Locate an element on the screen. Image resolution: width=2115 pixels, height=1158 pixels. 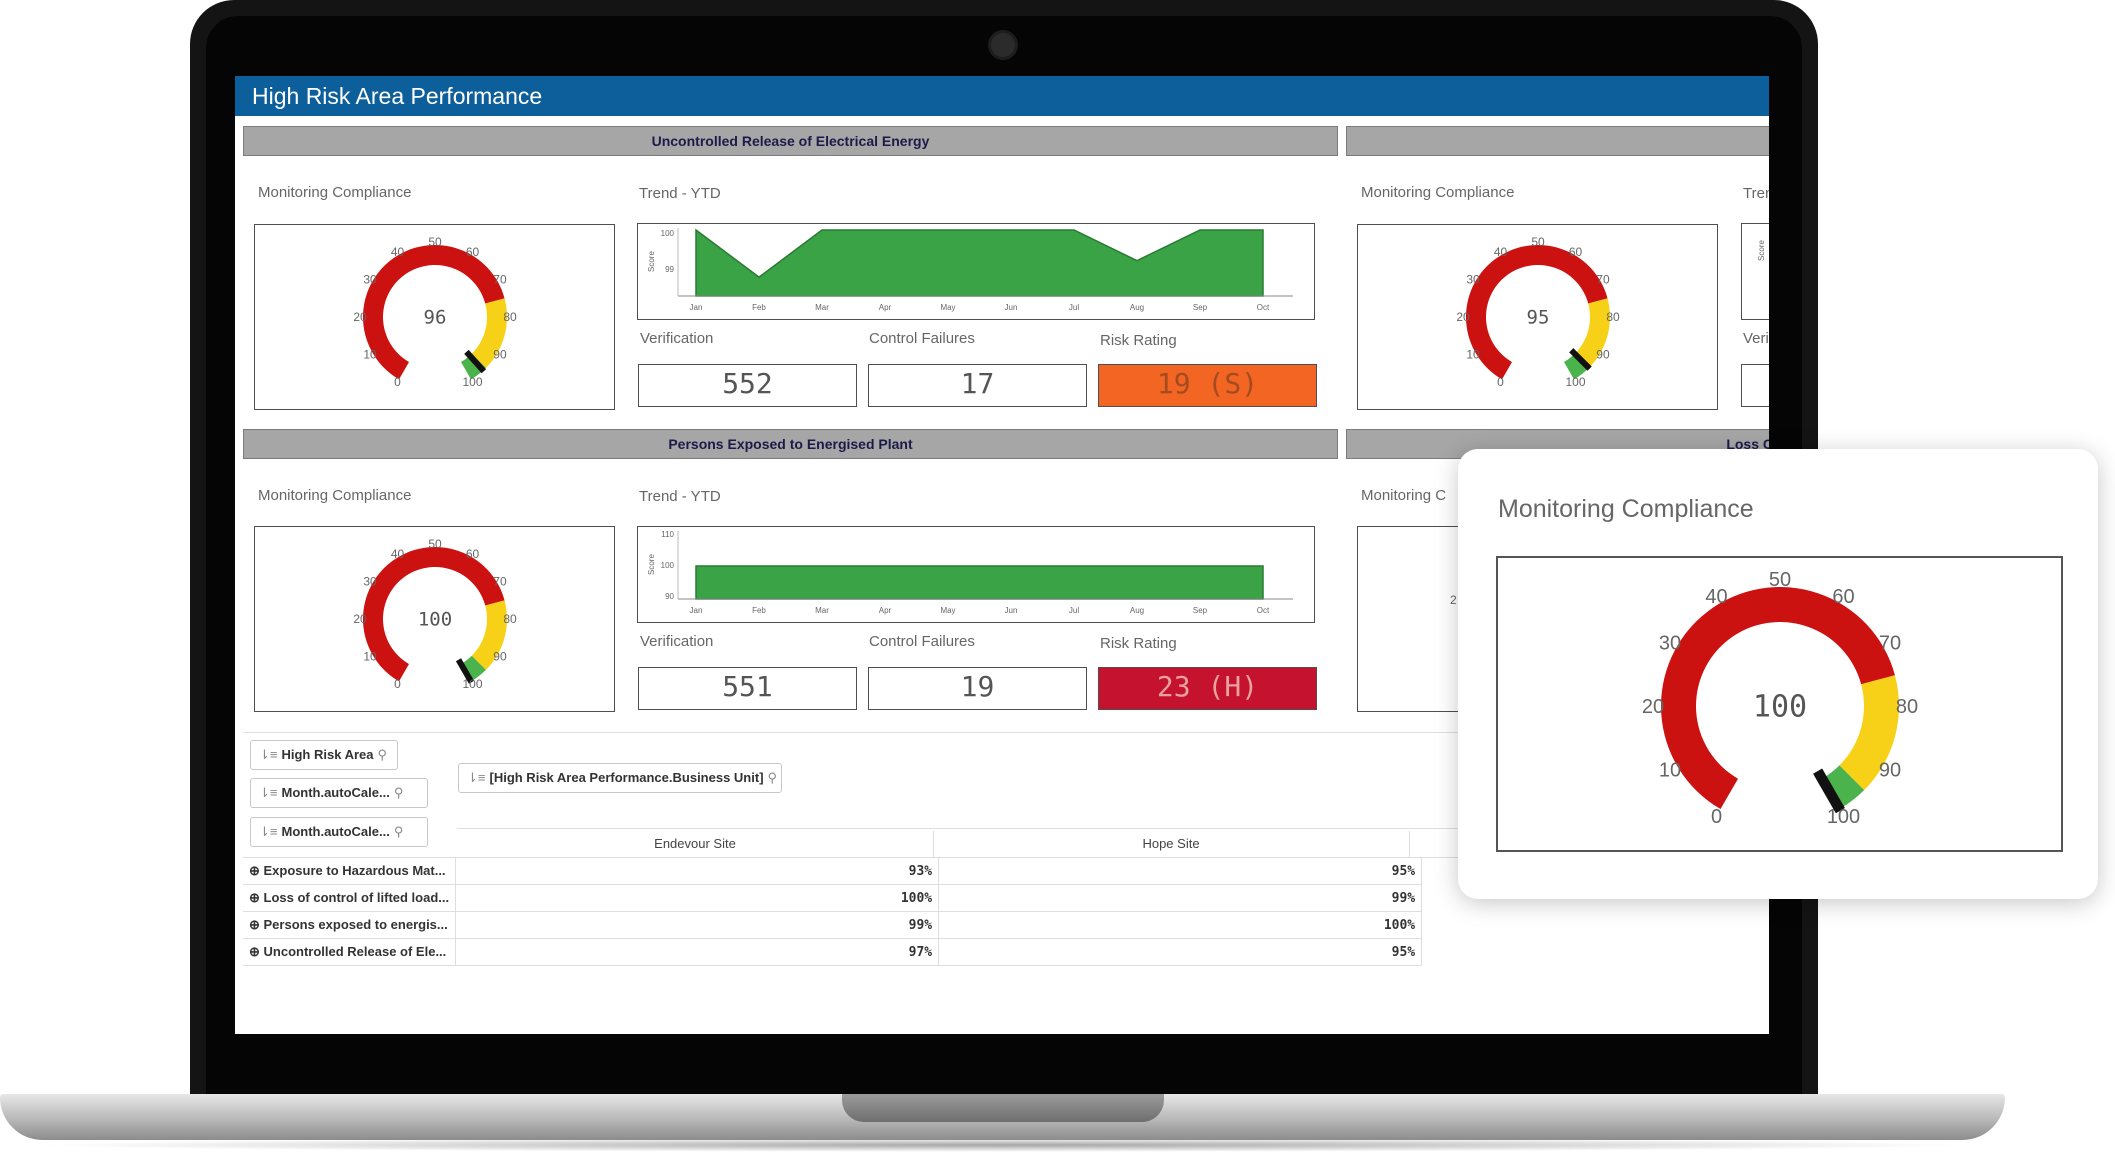
gauge-title-partial: Monitoring C is located at coordinates (1404, 495).